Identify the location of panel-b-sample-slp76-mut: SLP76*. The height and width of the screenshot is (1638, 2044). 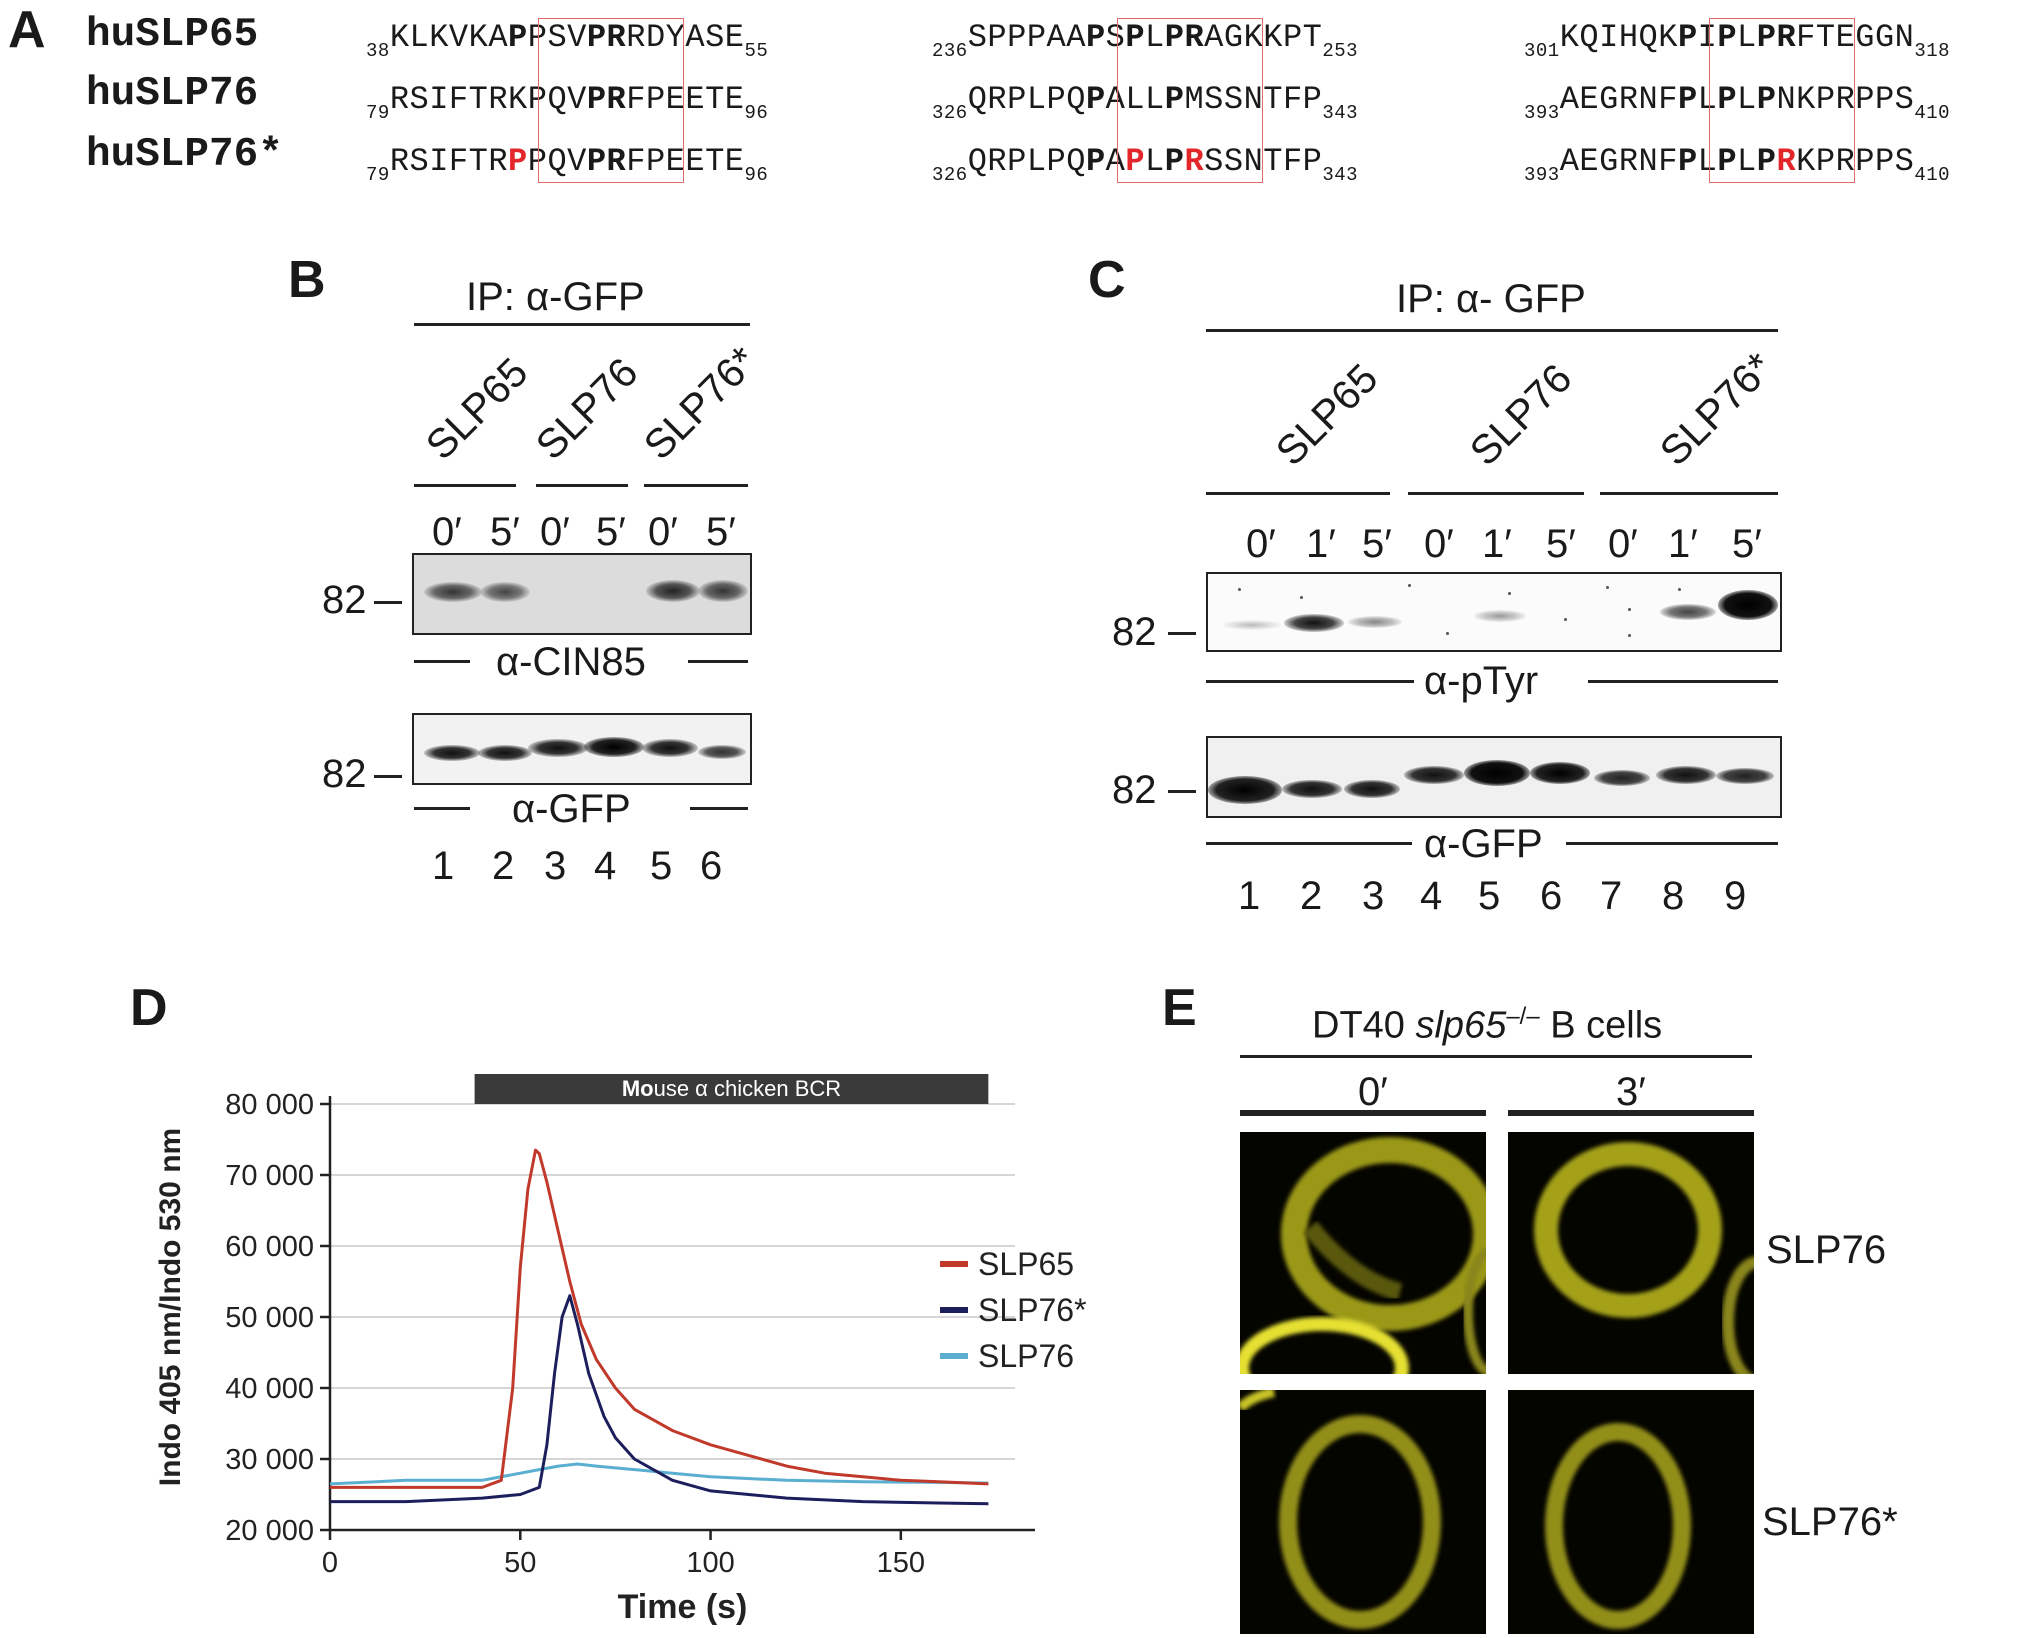
(700, 403).